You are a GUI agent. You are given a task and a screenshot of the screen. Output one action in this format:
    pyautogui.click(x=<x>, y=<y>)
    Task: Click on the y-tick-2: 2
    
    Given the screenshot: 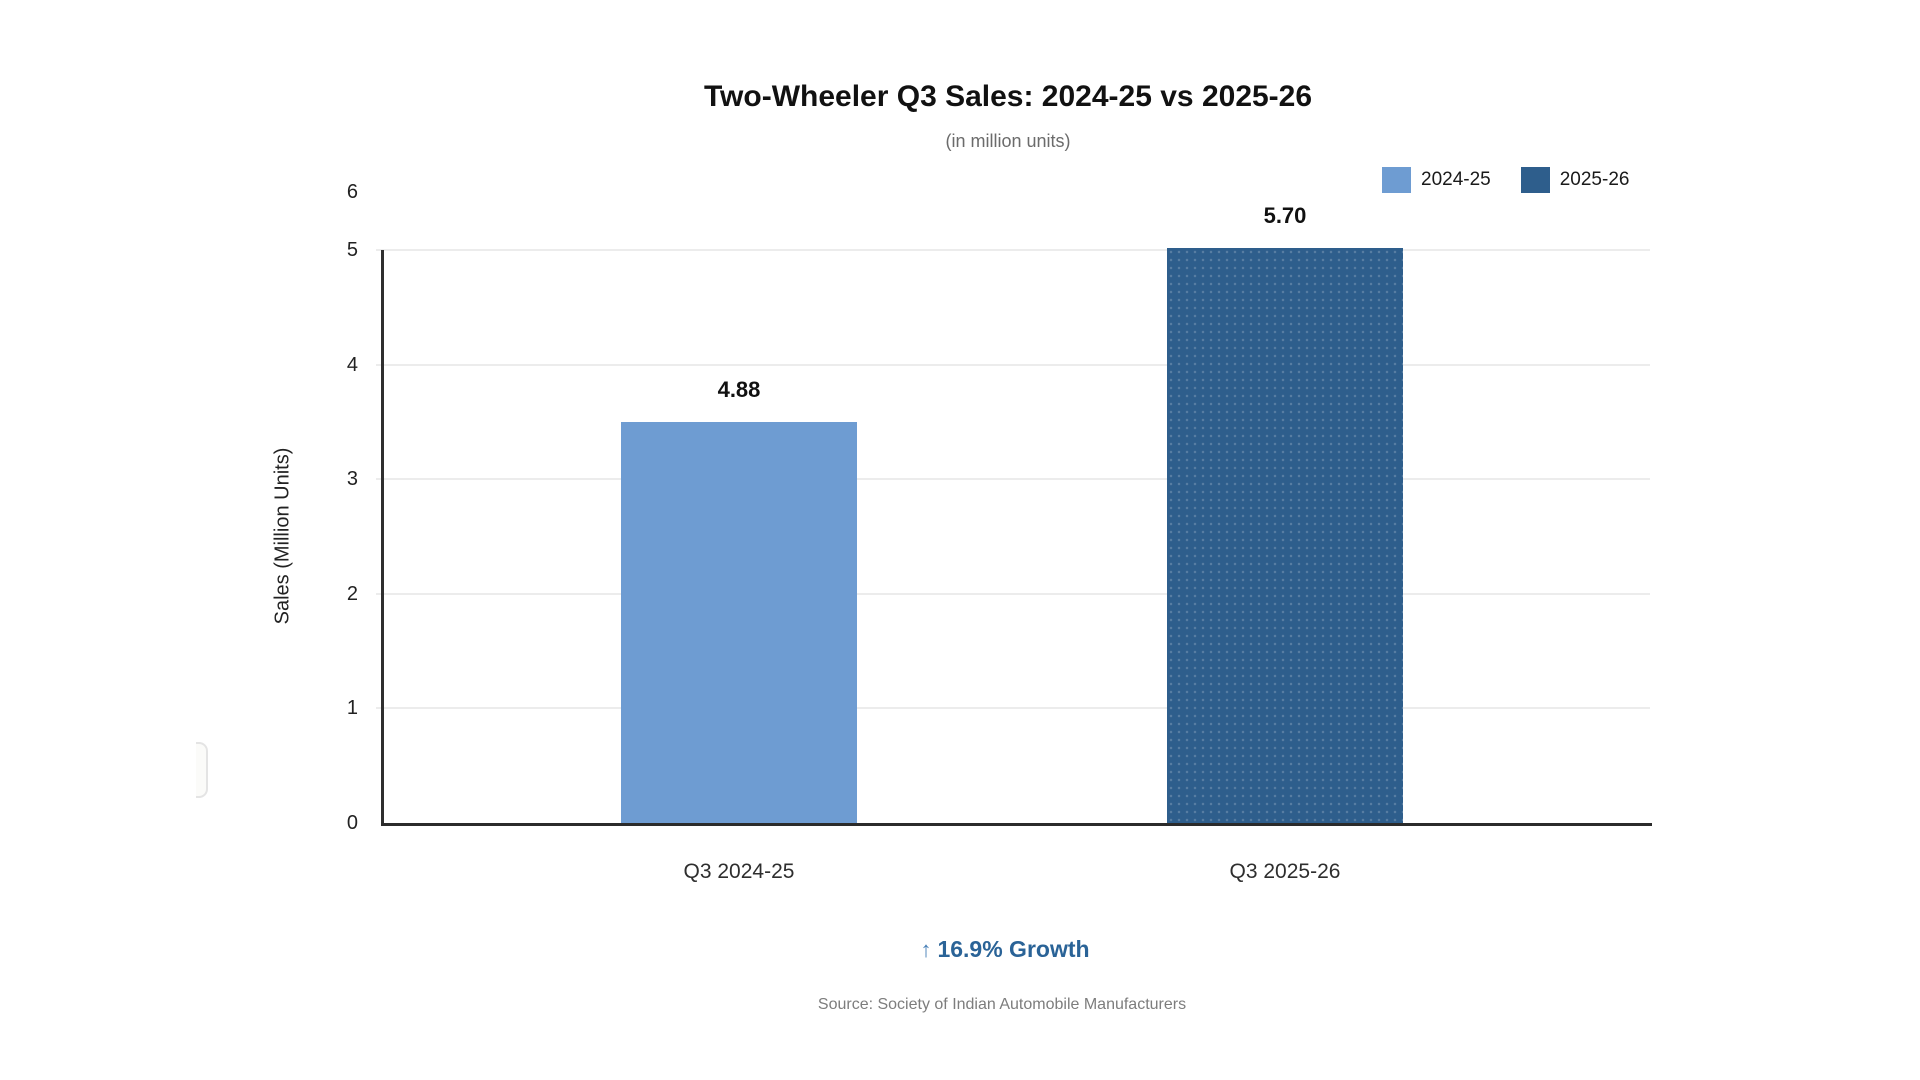 What is the action you would take?
    pyautogui.click(x=352, y=593)
    